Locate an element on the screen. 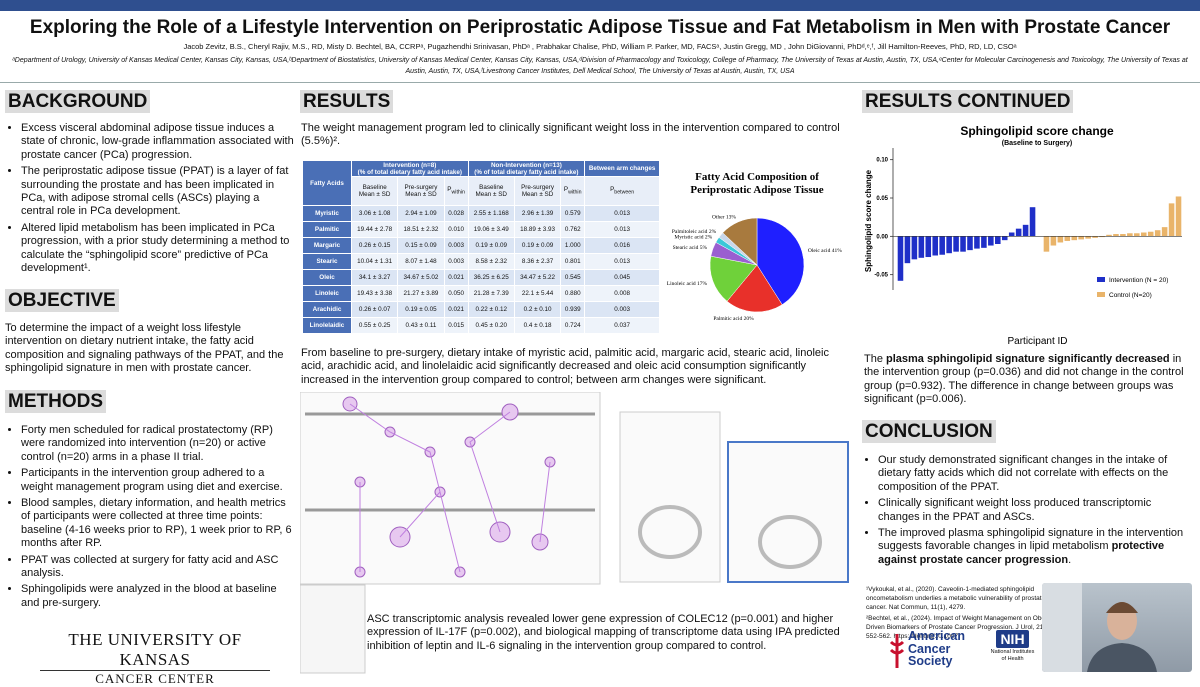 The height and width of the screenshot is (687, 1200). slice-name: Palmitic acid is located at coordinates (727, 319).